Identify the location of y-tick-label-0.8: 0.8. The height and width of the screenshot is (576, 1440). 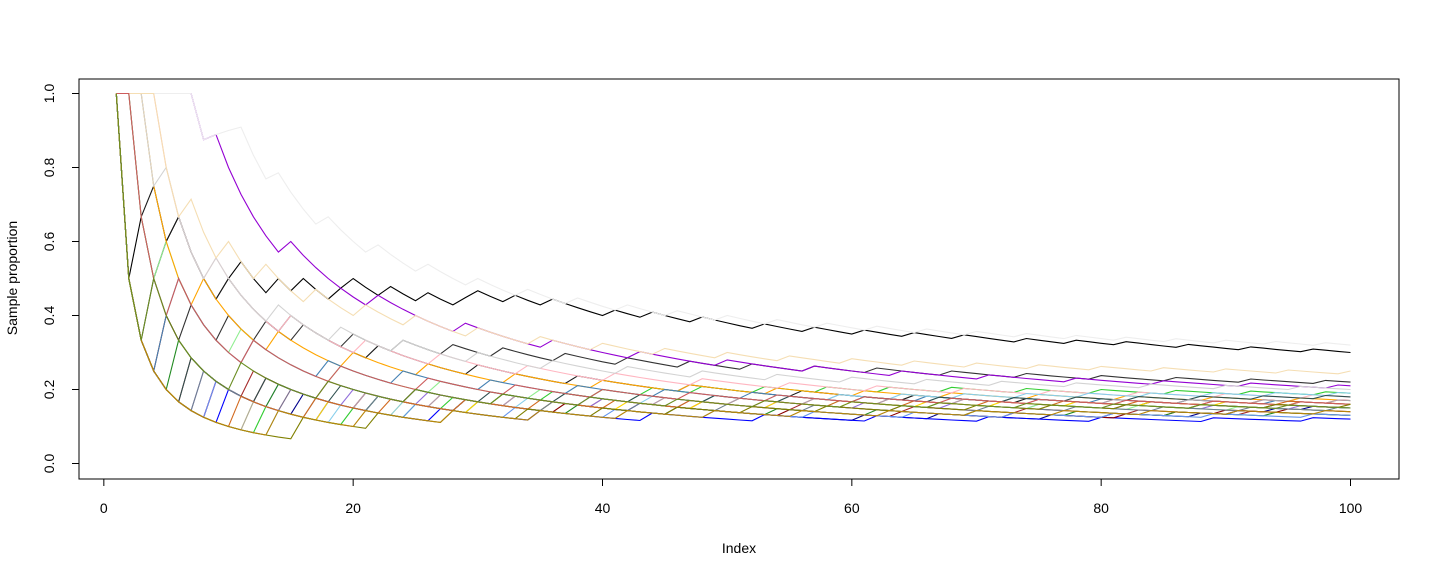
(49, 168).